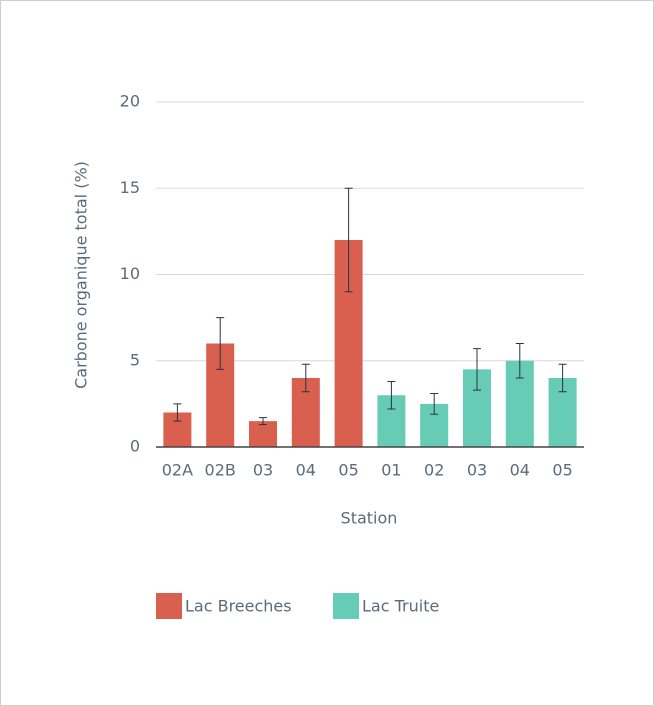 The image size is (654, 706). What do you see at coordinates (263, 434) in the screenshot?
I see `bar` at bounding box center [263, 434].